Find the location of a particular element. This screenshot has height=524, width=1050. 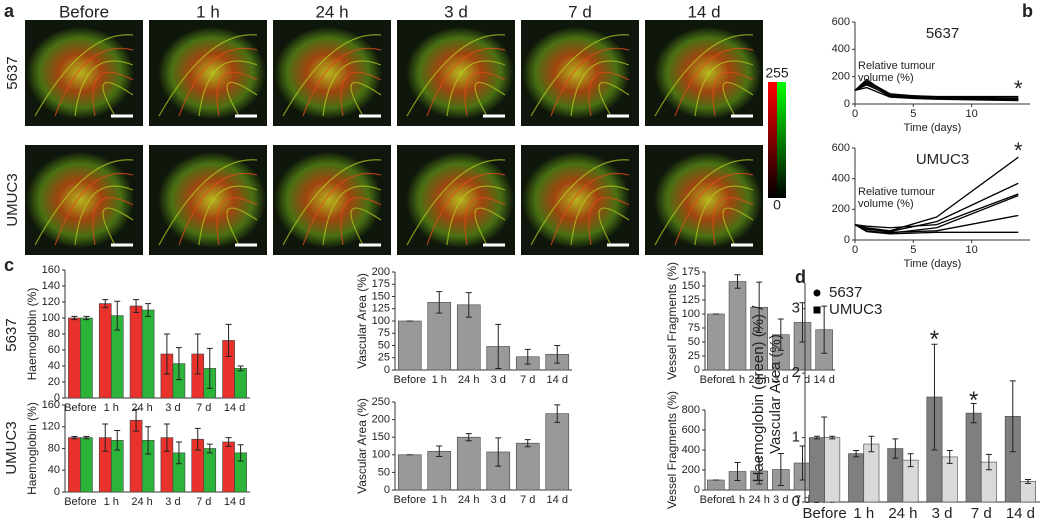

y-tick-label: 1 is located at coordinates (796, 437).